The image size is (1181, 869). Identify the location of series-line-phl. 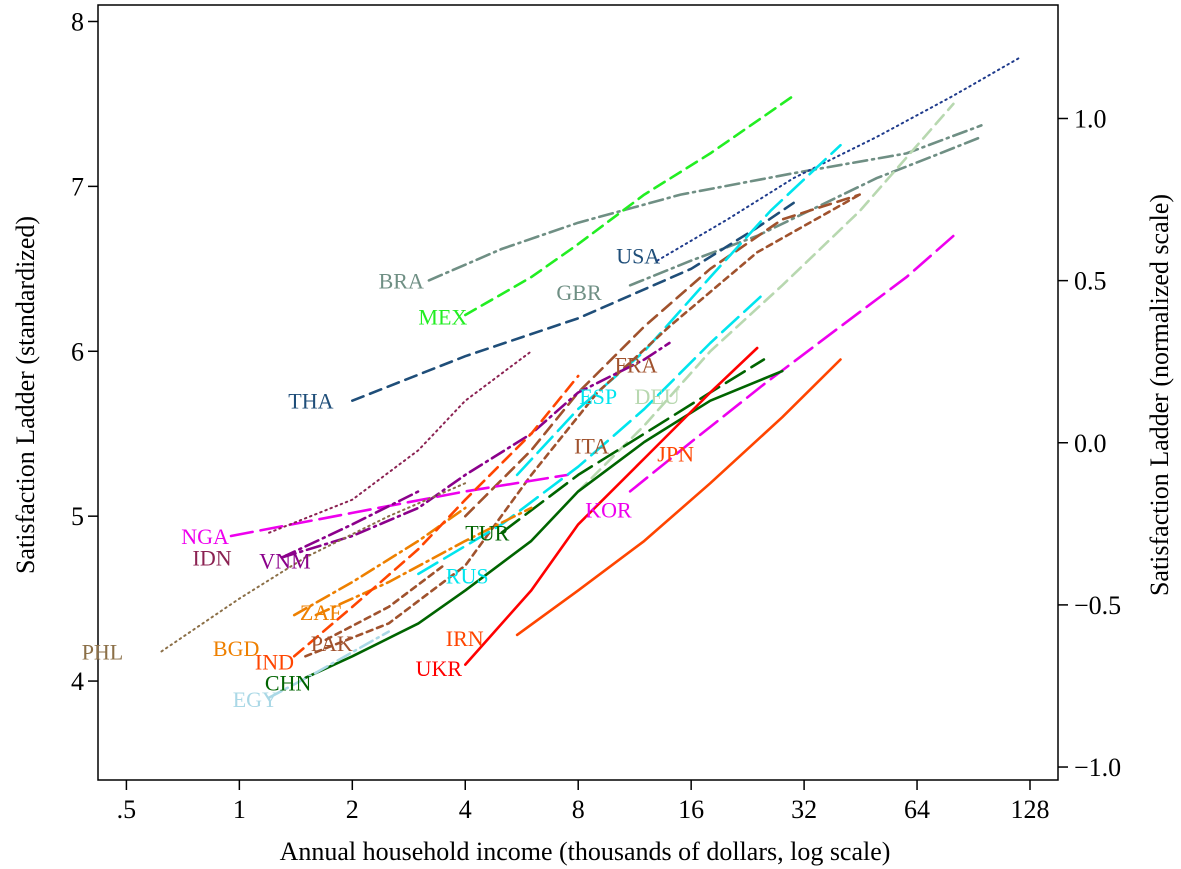
(313, 567).